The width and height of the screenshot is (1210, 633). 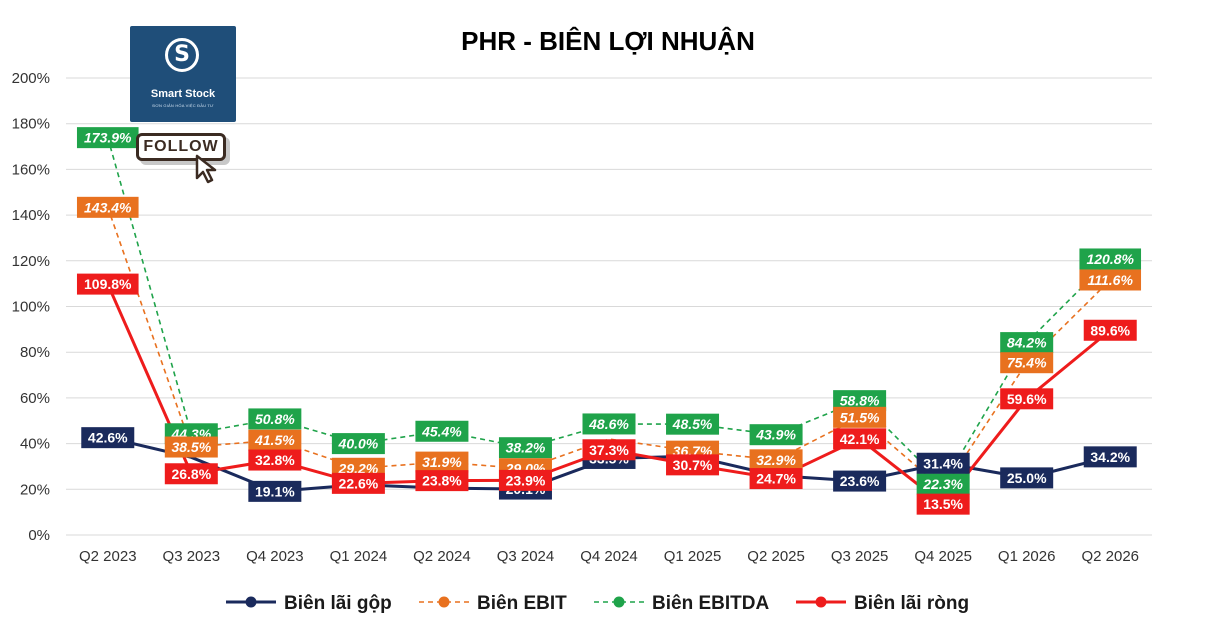 What do you see at coordinates (943, 556) in the screenshot?
I see `x-tick-label: Q4 2025` at bounding box center [943, 556].